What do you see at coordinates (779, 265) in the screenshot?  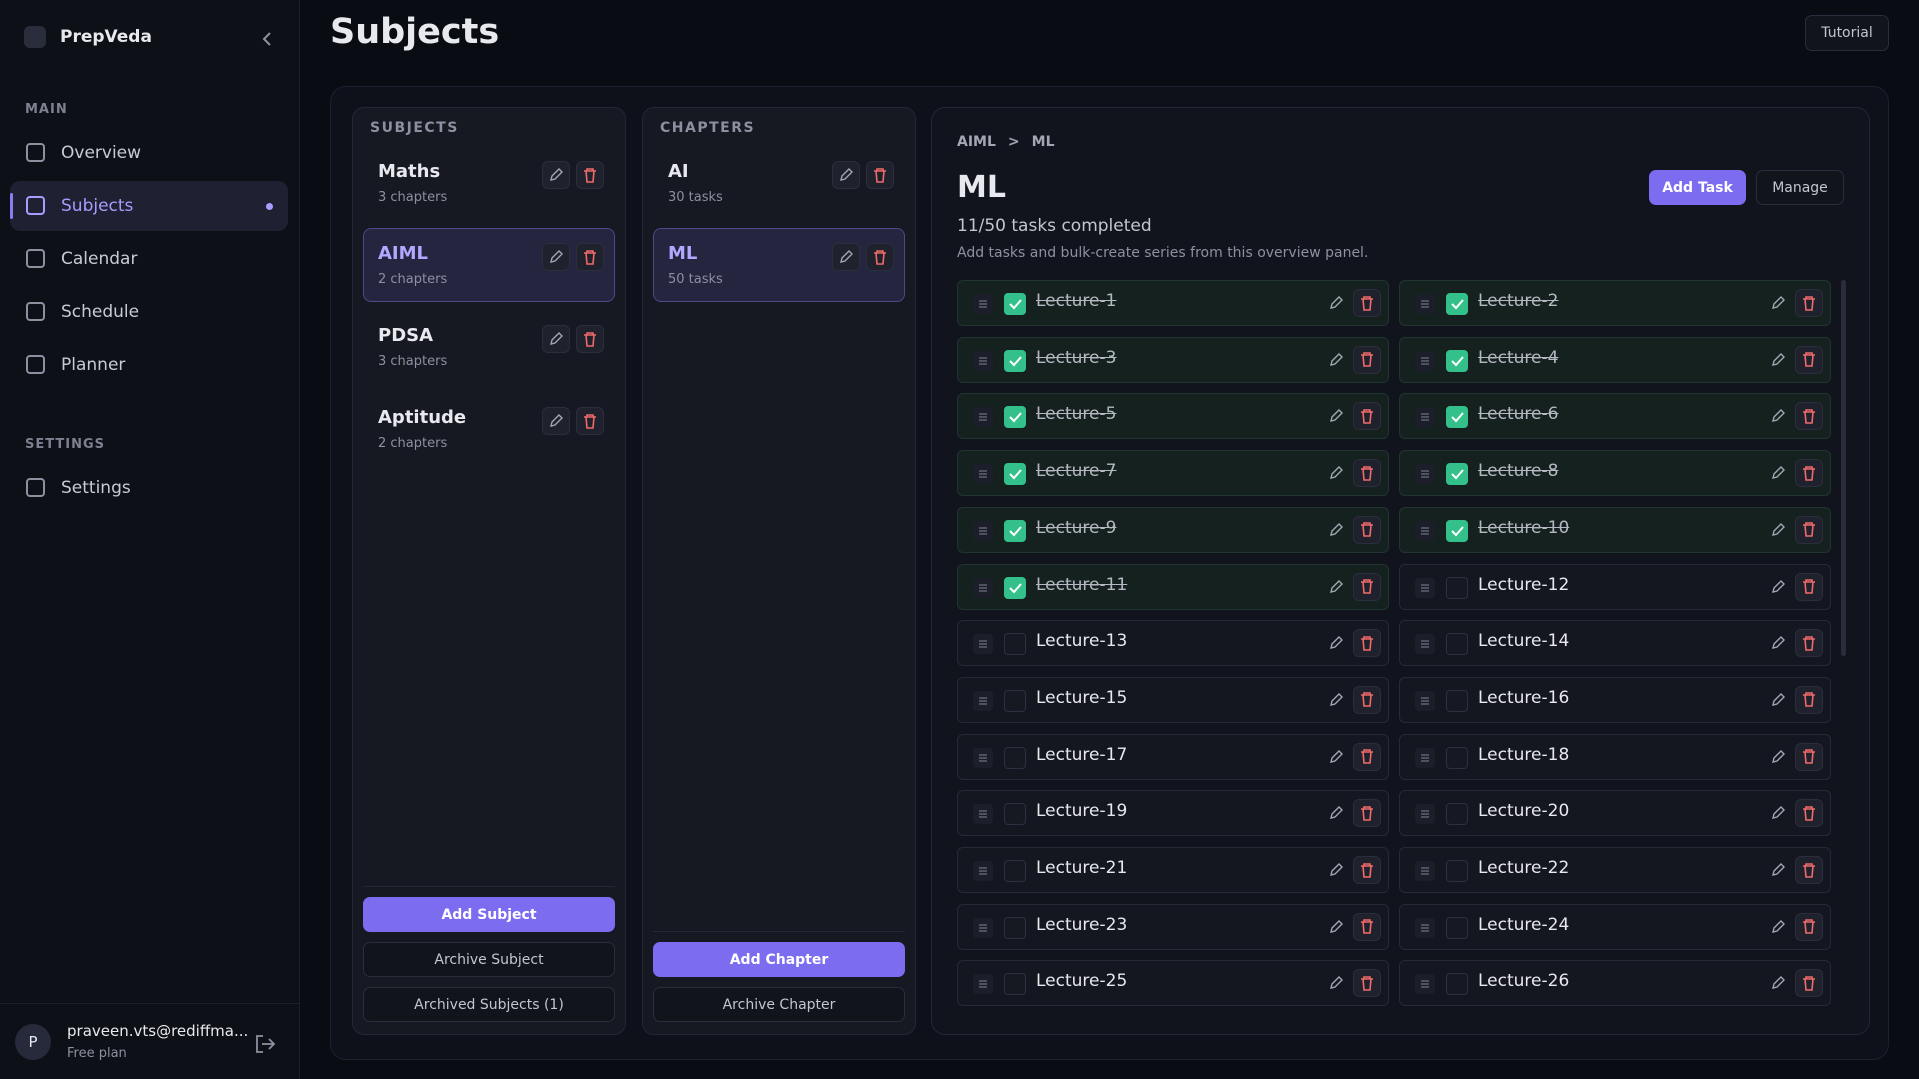 I see `list-item: ML 50 tasks` at bounding box center [779, 265].